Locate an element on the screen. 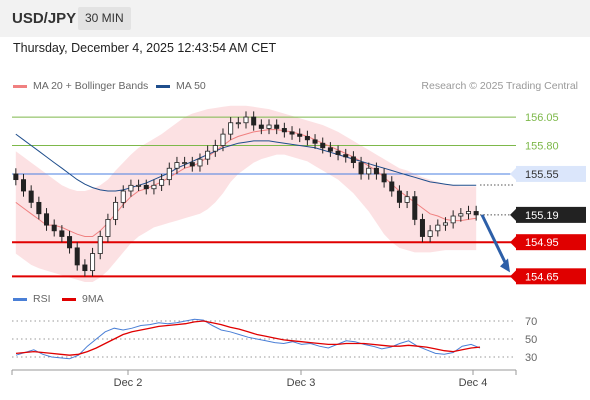  ma50-line is located at coordinates (246, 162).